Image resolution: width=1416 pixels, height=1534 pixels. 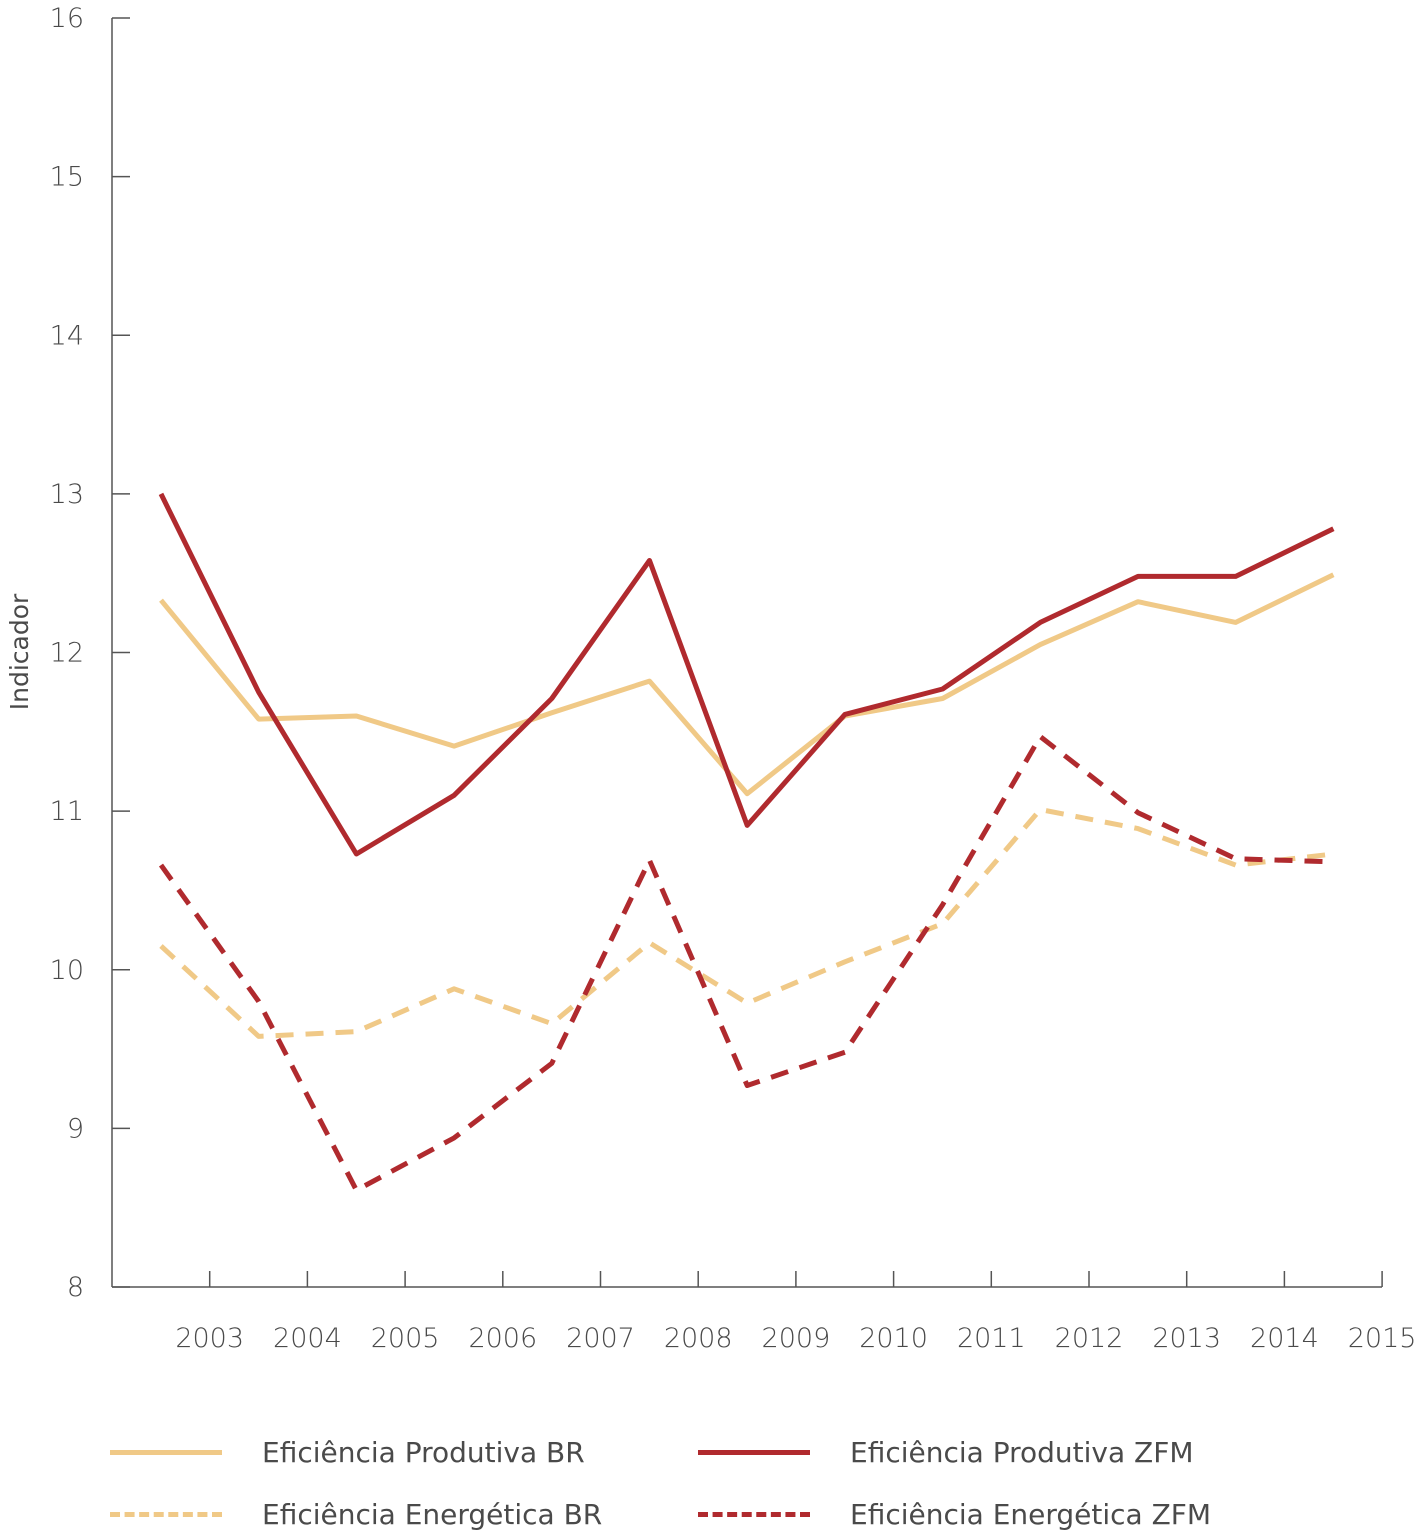 What do you see at coordinates (67, 494) in the screenshot?
I see `y-tick-label: 13` at bounding box center [67, 494].